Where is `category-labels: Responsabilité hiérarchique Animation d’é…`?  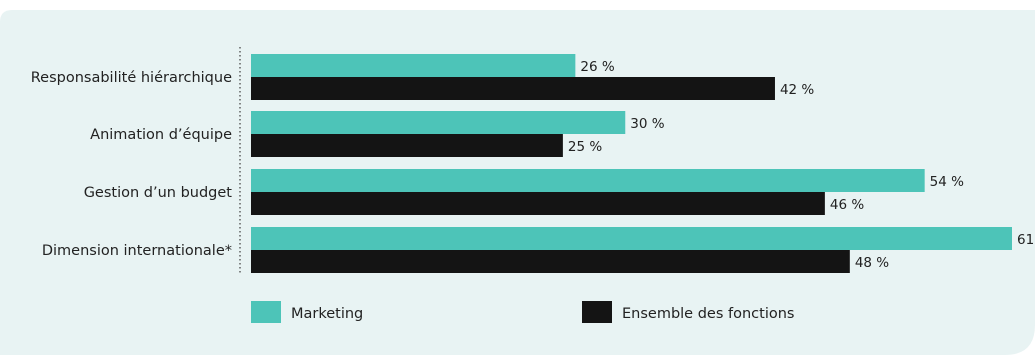 category-labels: Responsabilité hiérarchique Animation d’é… is located at coordinates (132, 164).